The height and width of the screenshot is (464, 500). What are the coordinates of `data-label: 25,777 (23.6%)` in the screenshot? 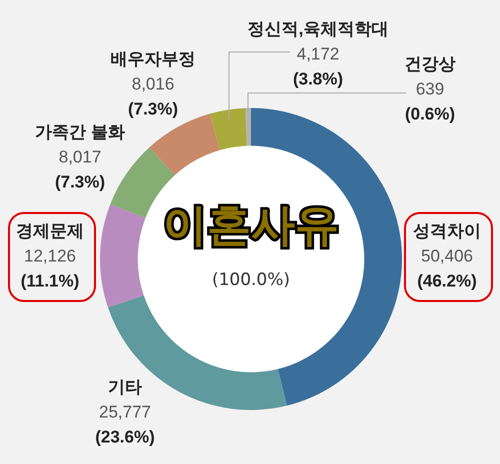 It's located at (125, 424).